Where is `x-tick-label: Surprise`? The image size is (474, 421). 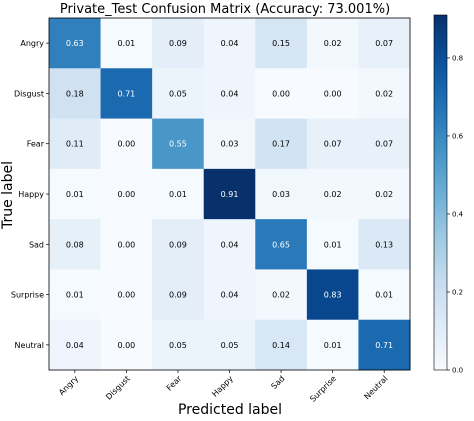
x-tick-label: Surprise is located at coordinates (323, 389).